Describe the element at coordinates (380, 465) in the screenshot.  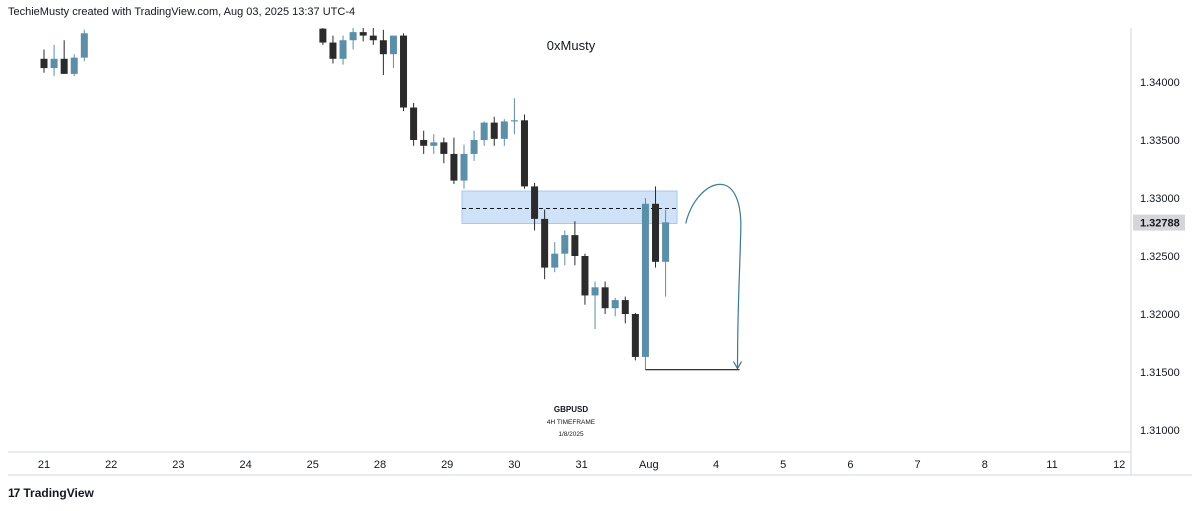
I see `x-tick-label: 28` at that location.